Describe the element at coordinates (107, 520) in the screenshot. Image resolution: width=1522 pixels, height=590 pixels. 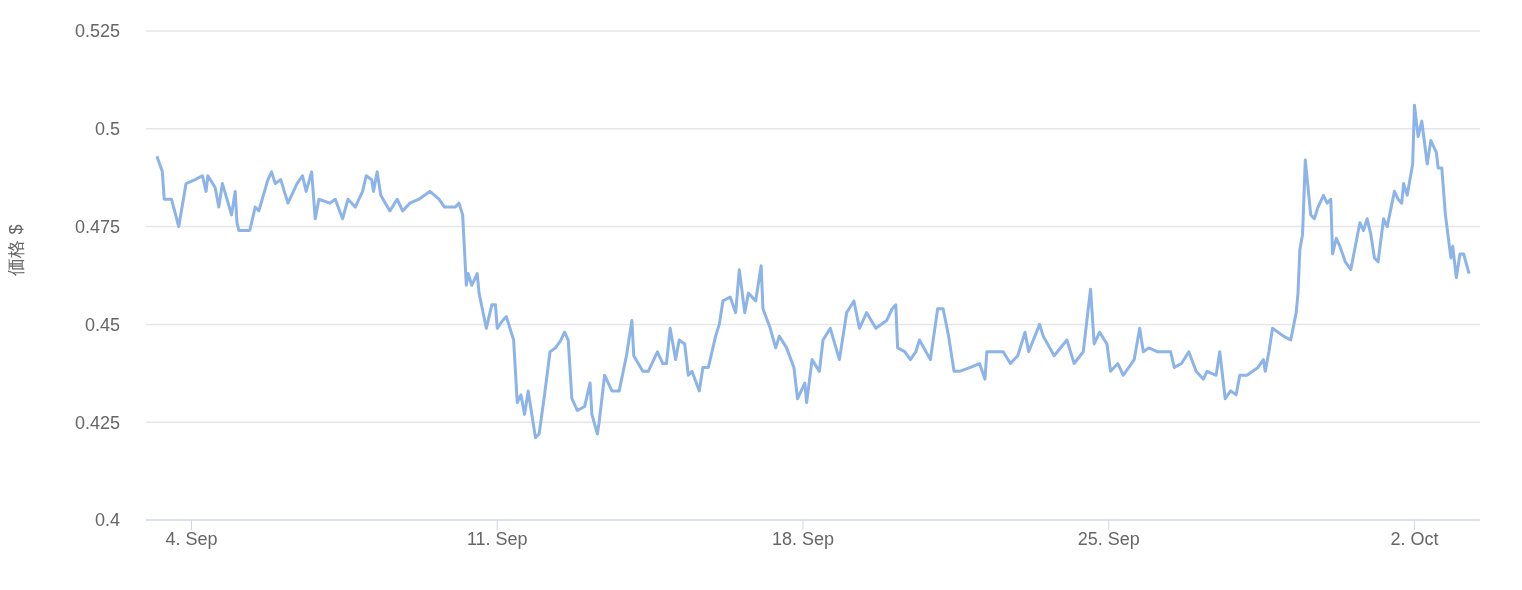
I see `y-tick-label: 0.4` at that location.